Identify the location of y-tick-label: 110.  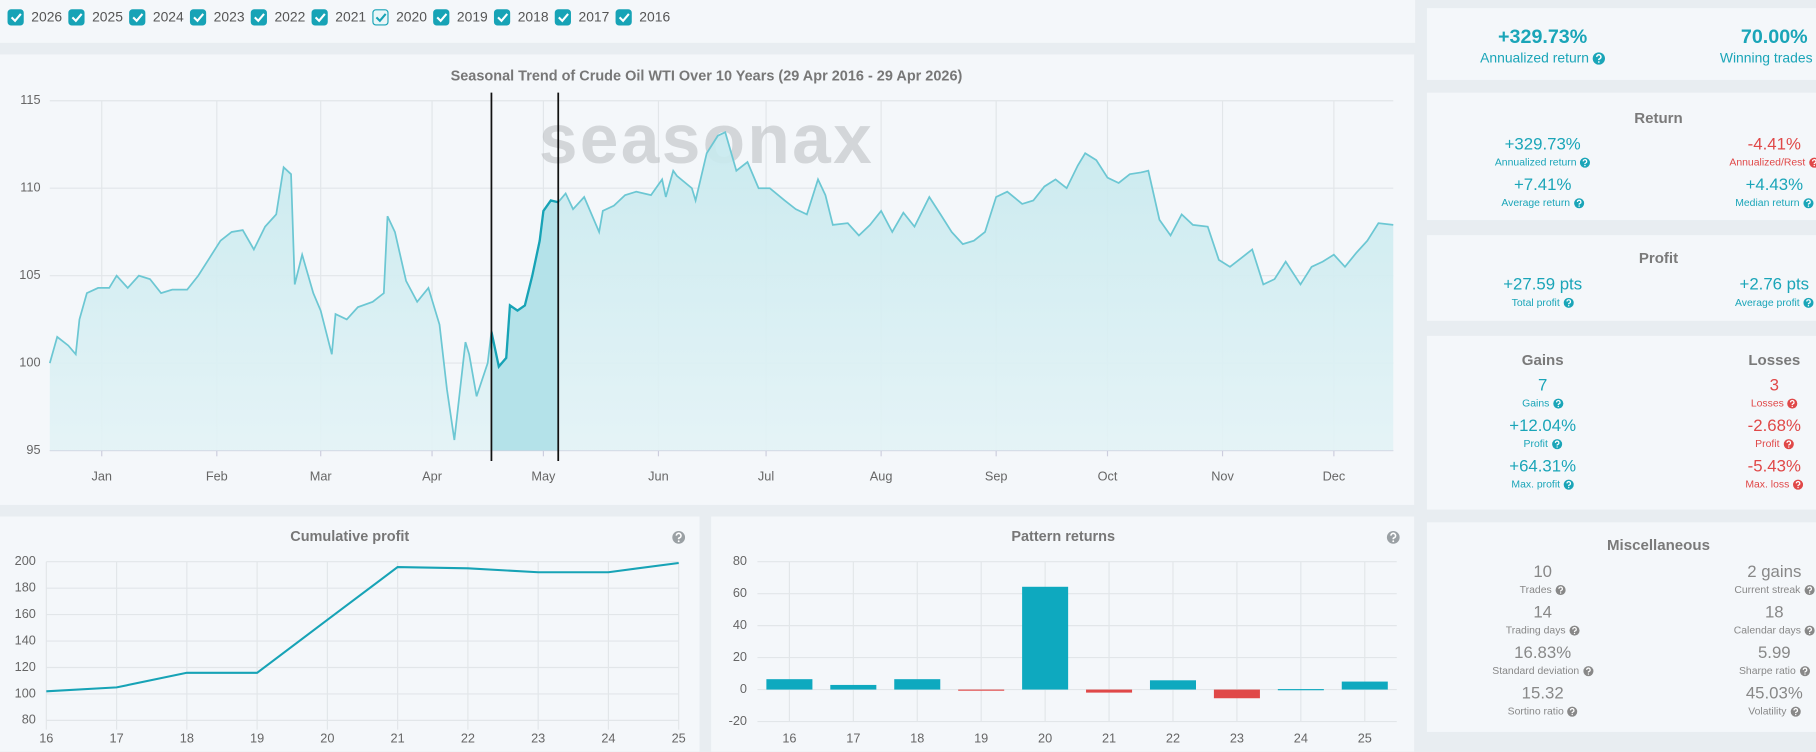
(30, 187).